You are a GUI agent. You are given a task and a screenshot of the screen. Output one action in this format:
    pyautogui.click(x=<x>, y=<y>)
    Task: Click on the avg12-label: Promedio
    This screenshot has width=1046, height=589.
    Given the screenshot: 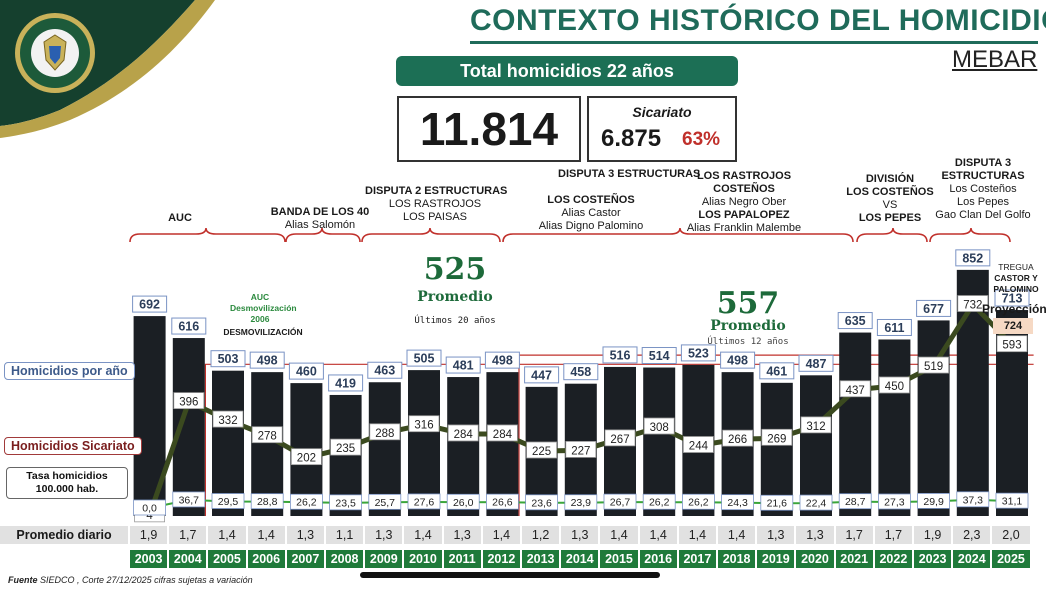 What is the action you would take?
    pyautogui.click(x=748, y=326)
    